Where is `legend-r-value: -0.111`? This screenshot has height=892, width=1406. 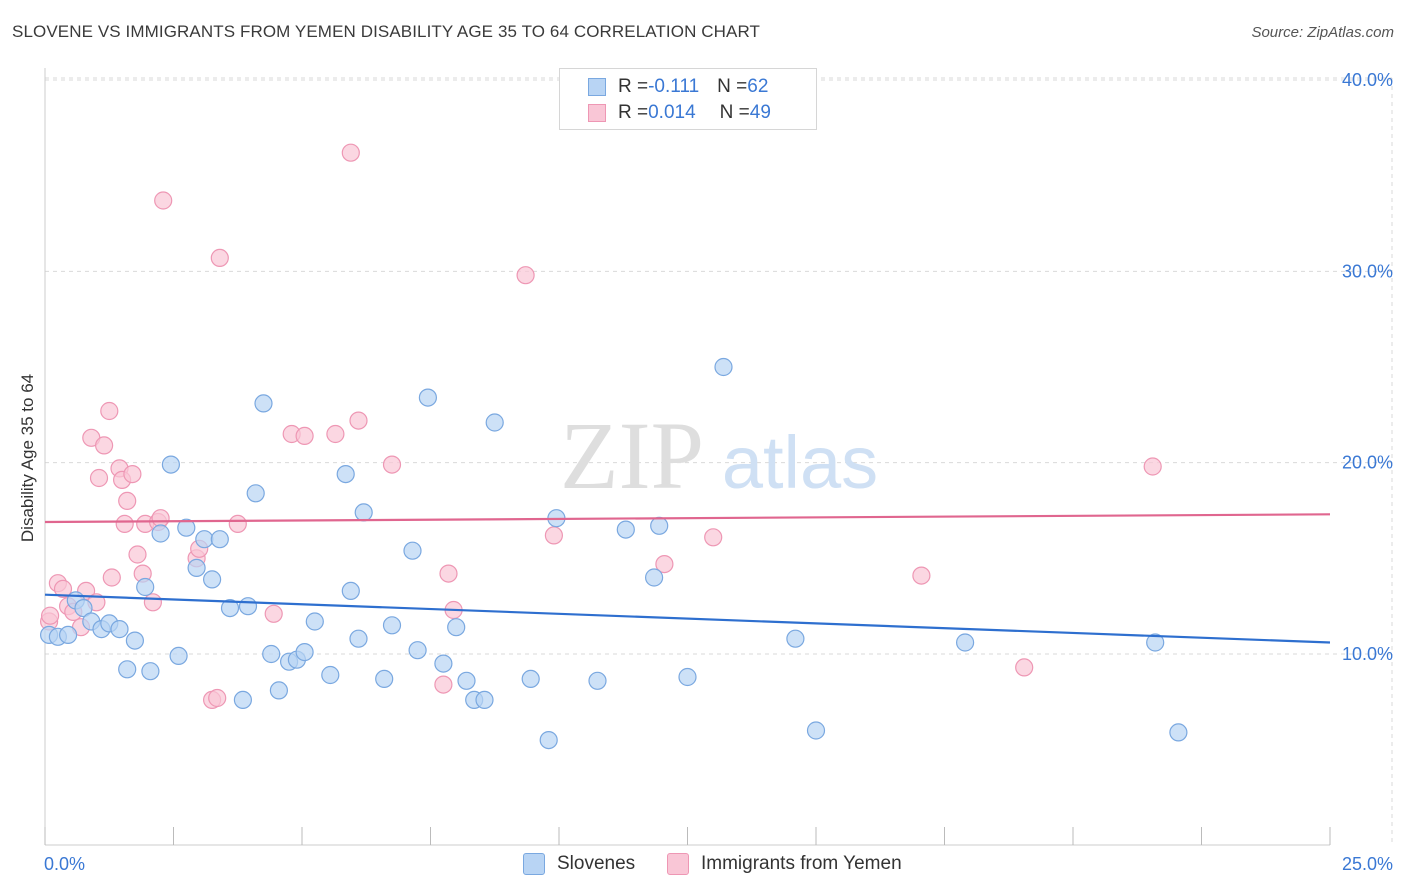
legend-r-value: -0.111 is located at coordinates (674, 86).